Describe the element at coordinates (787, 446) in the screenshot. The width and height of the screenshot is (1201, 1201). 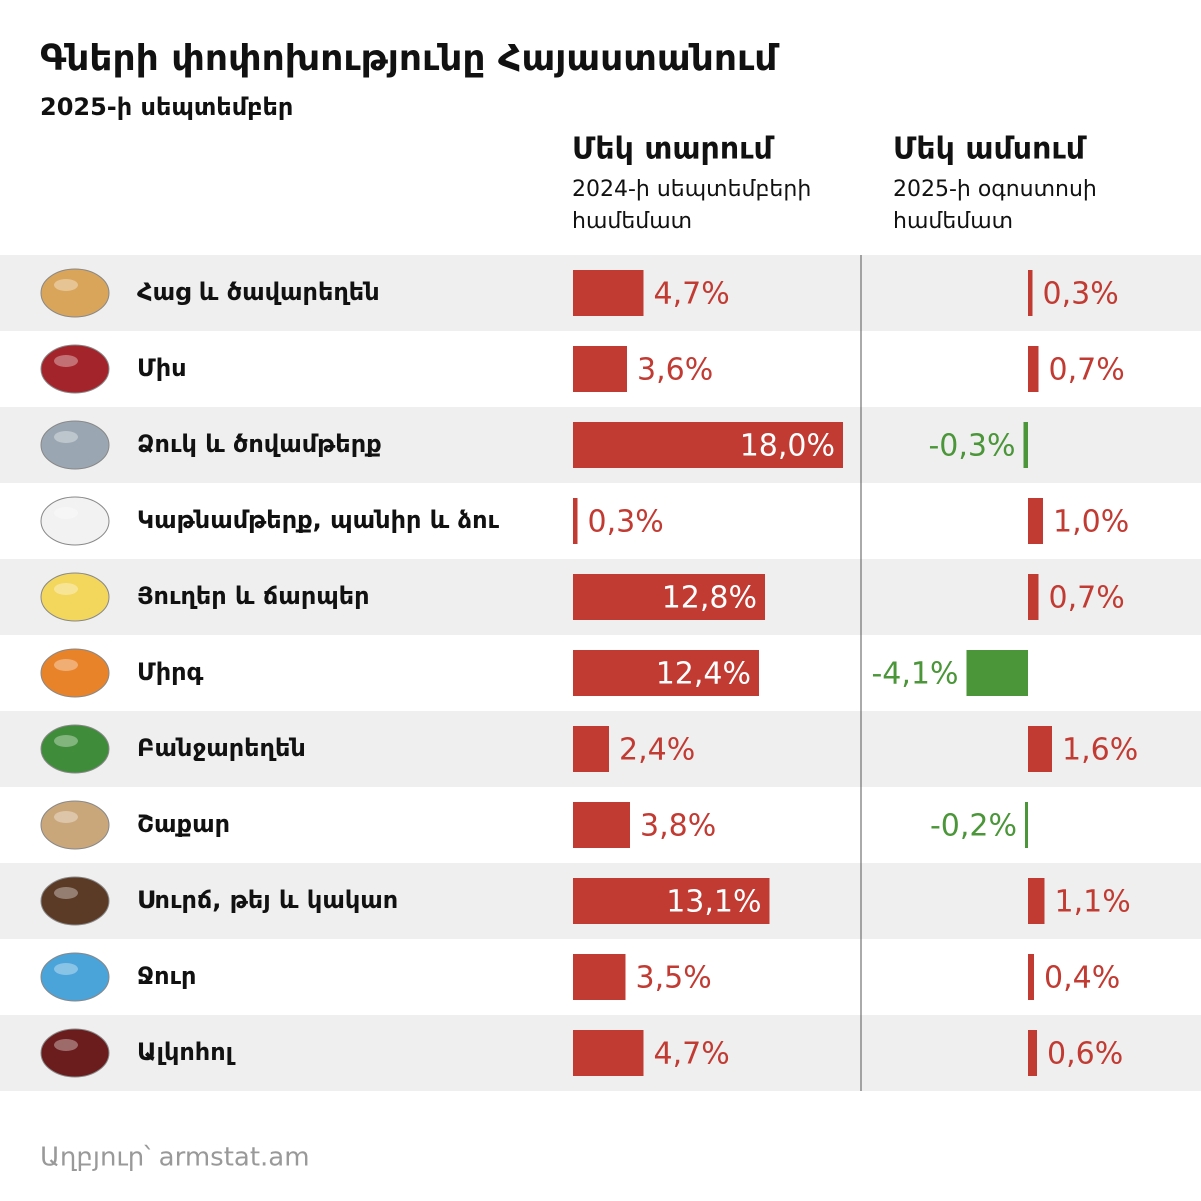
I see `value-label: 18,0%` at that location.